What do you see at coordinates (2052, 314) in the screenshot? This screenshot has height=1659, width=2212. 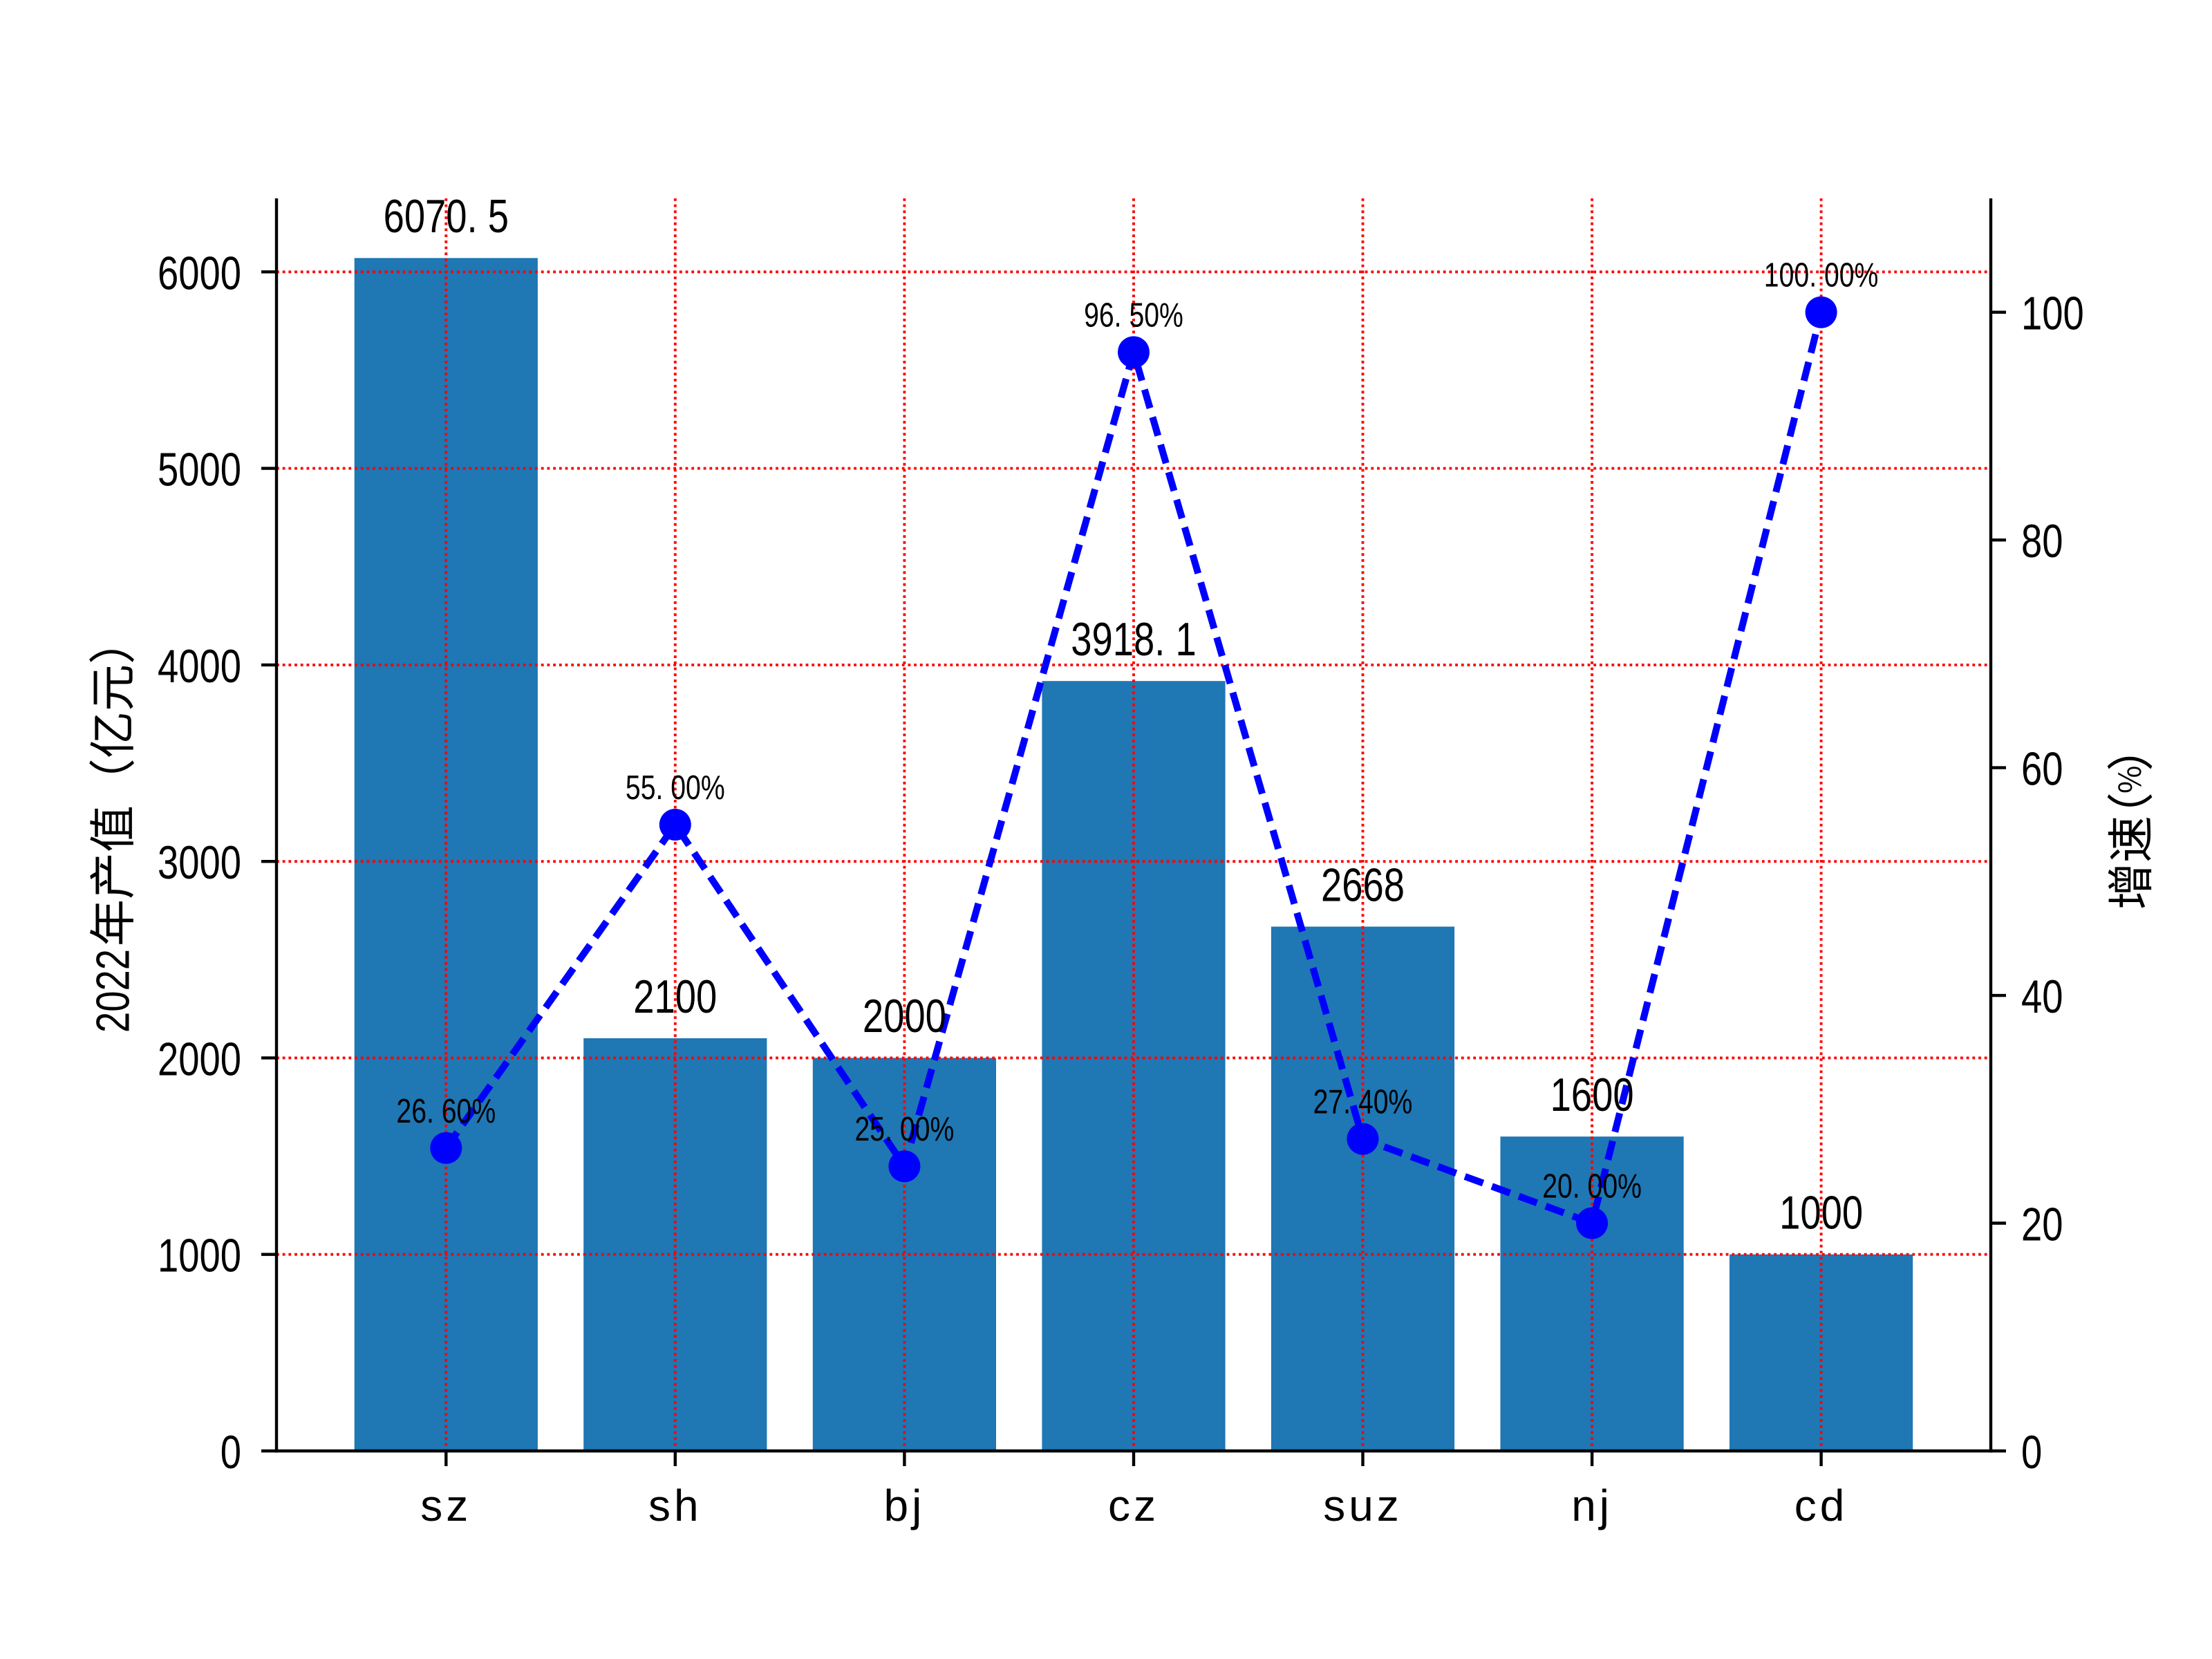 I see `svg-text: 100` at bounding box center [2052, 314].